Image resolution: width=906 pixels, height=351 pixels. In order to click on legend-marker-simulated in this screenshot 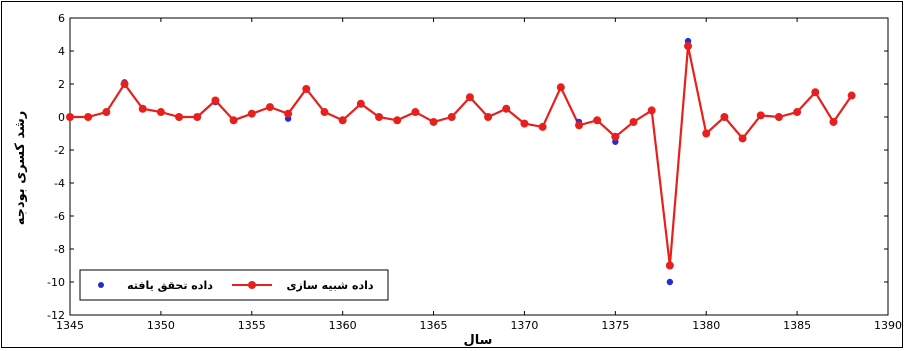, I will do `click(252, 285)`.